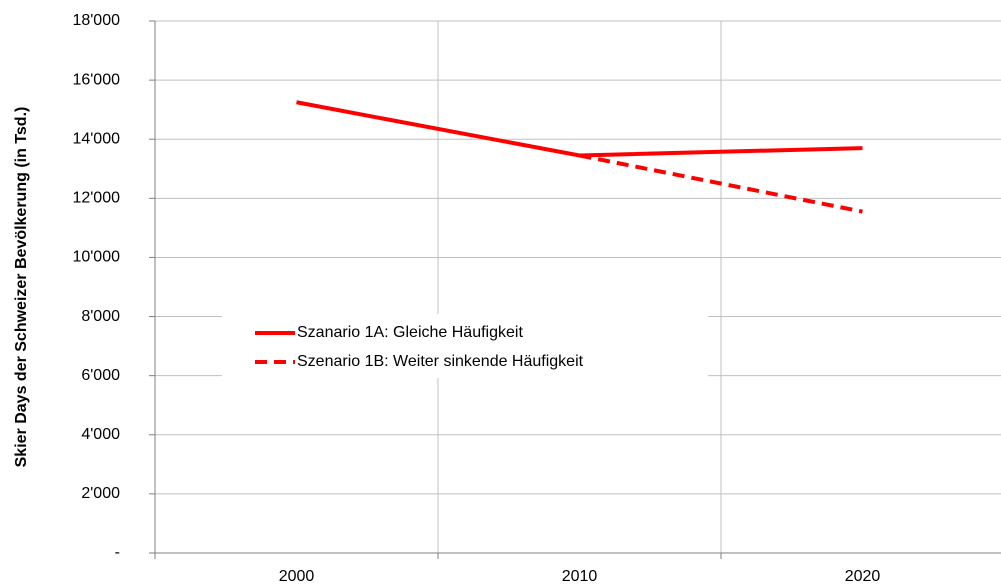 This screenshot has height=588, width=1001. I want to click on y-tick-label: 2'000, so click(100, 493).